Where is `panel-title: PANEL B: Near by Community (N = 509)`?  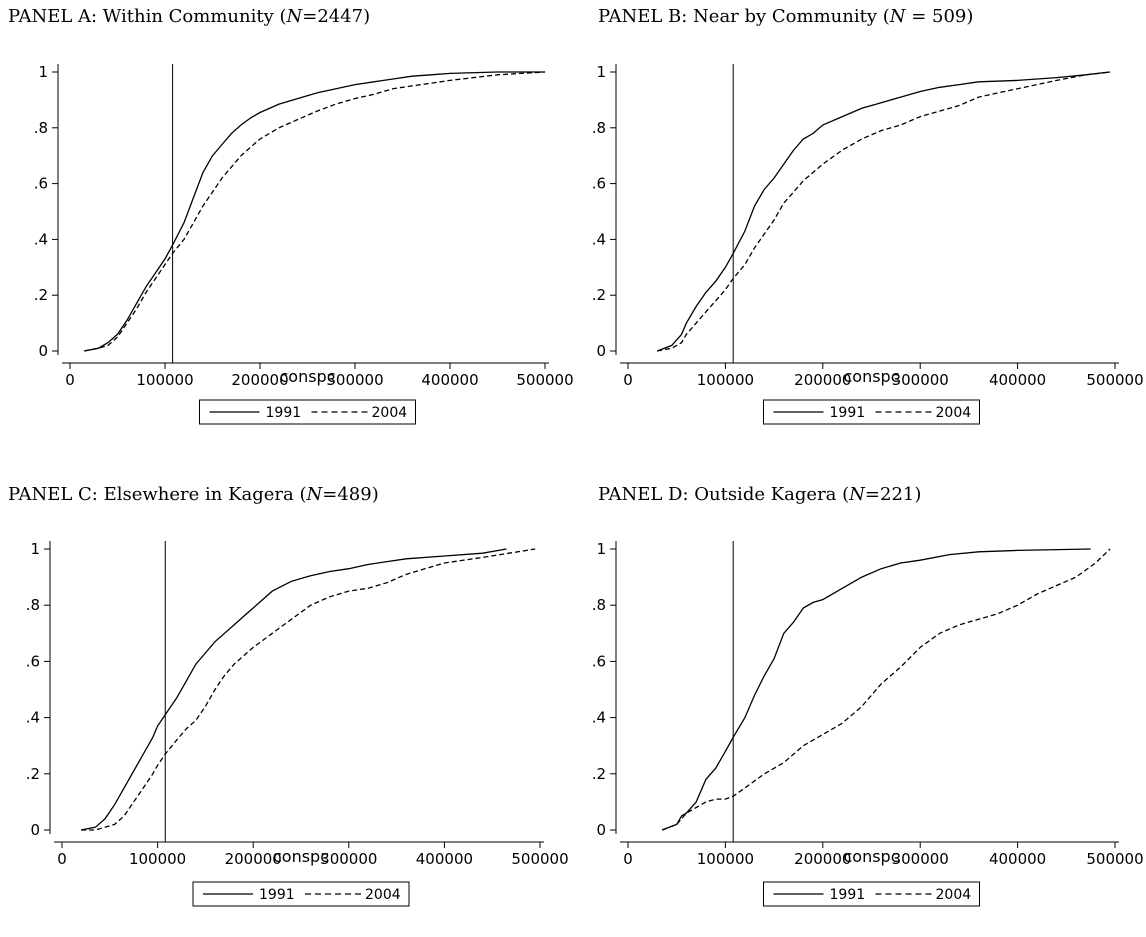 panel-title: PANEL B: Near by Community (N = 509) is located at coordinates (785, 16).